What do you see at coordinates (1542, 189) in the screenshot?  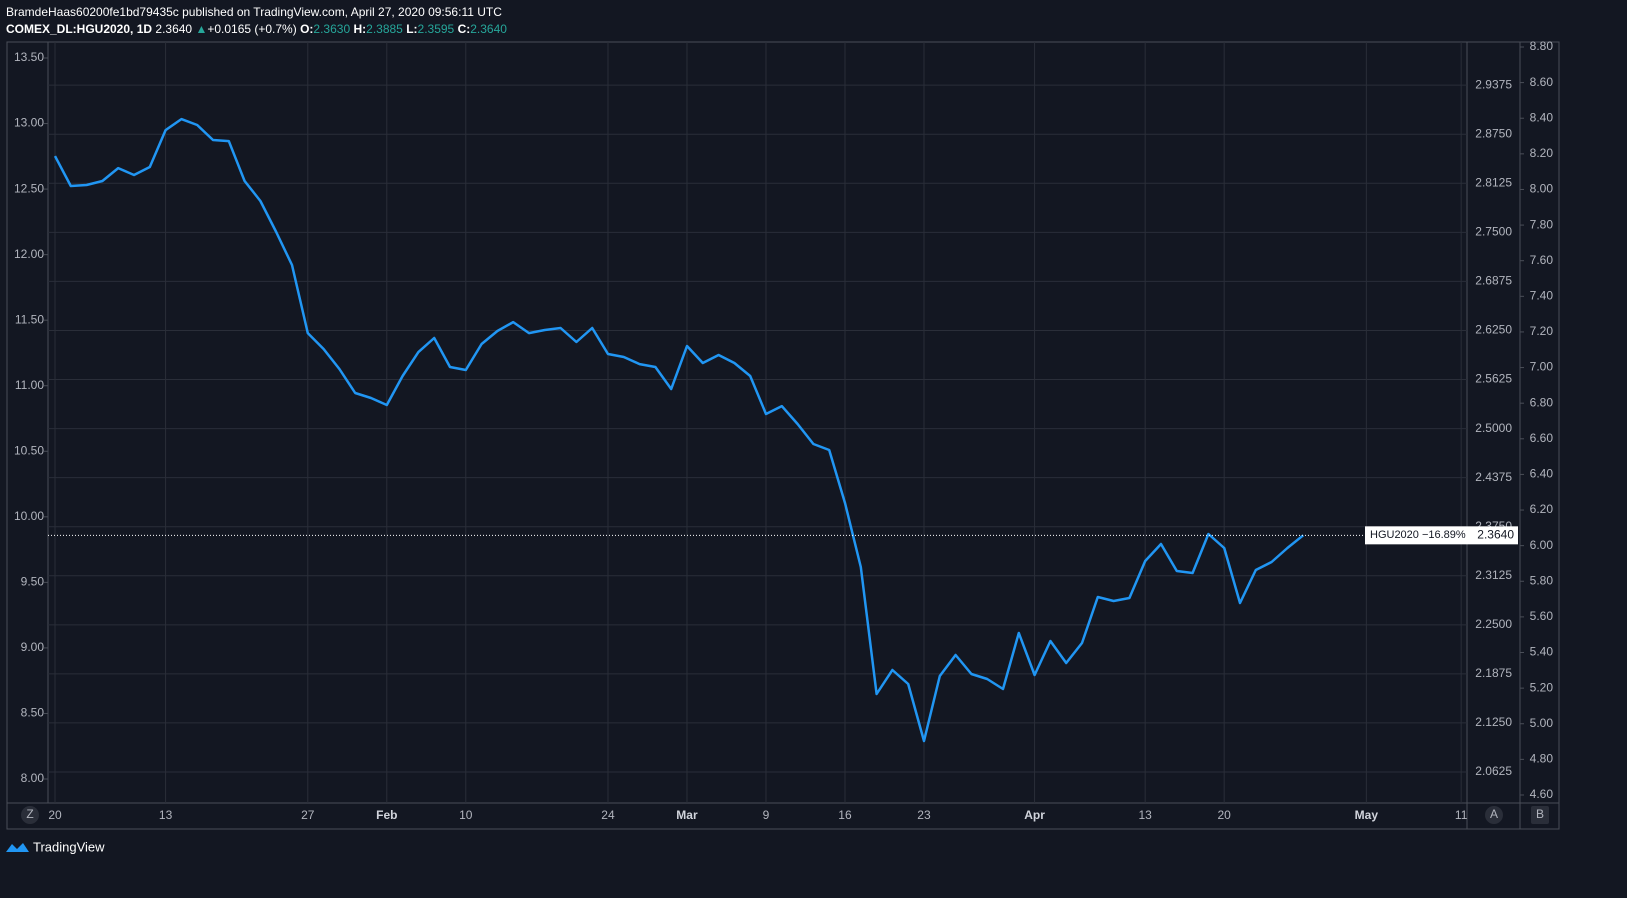 I see `outer-tick-label: 8.00` at bounding box center [1542, 189].